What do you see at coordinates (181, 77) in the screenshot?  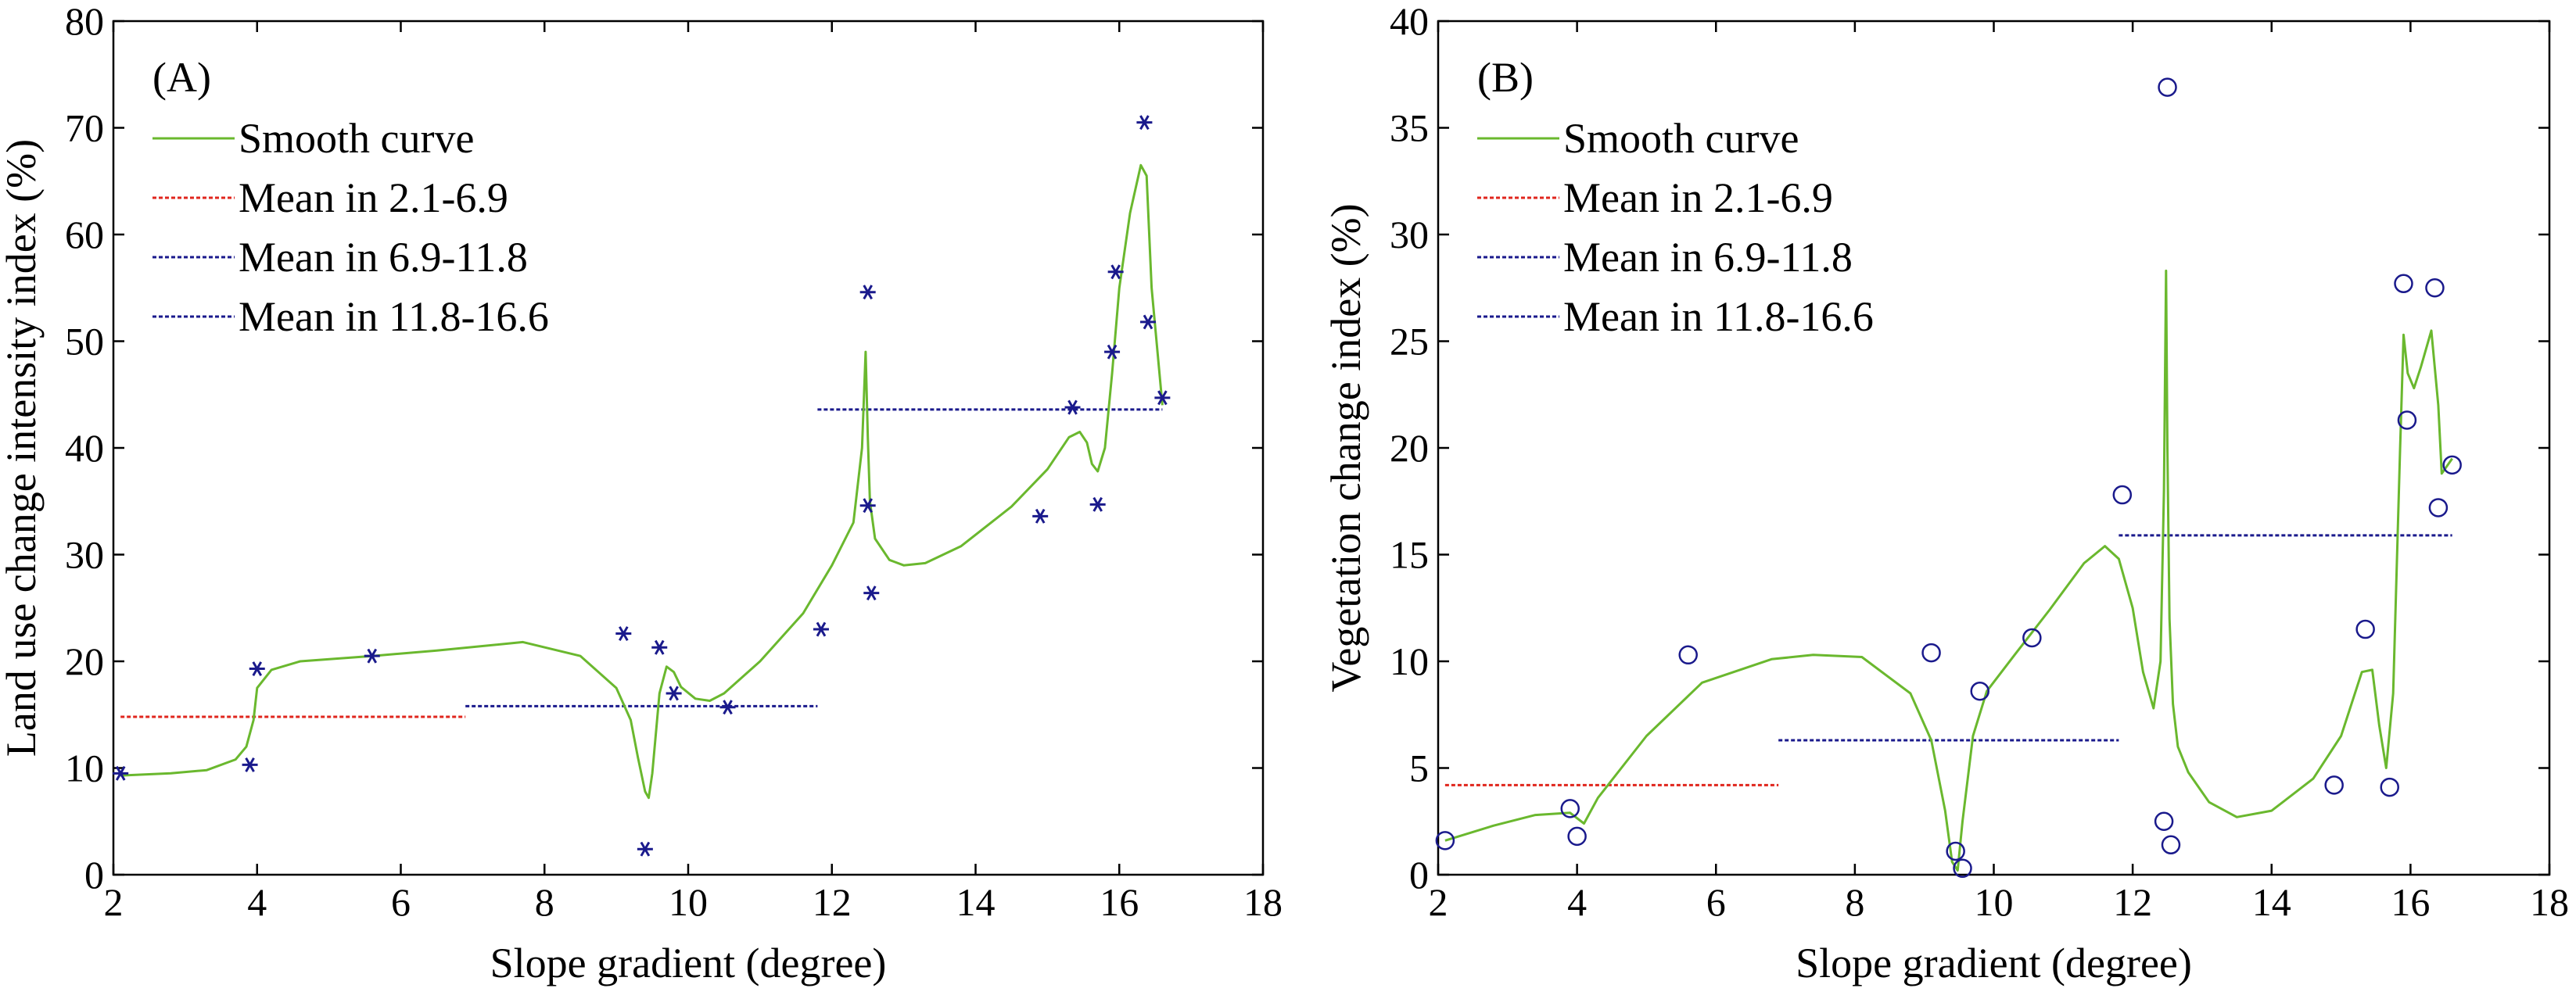 I see `panel-label: (A)` at bounding box center [181, 77].